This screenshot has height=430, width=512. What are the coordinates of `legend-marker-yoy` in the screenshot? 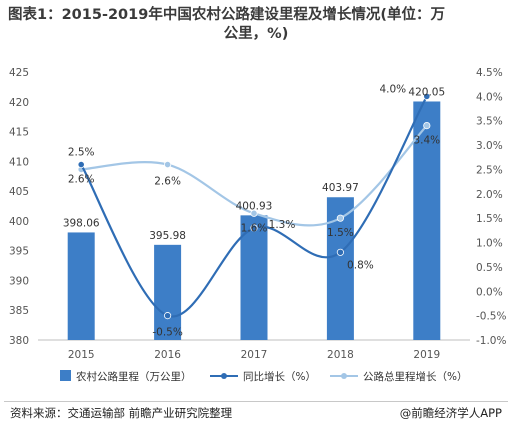 It's located at (224, 376).